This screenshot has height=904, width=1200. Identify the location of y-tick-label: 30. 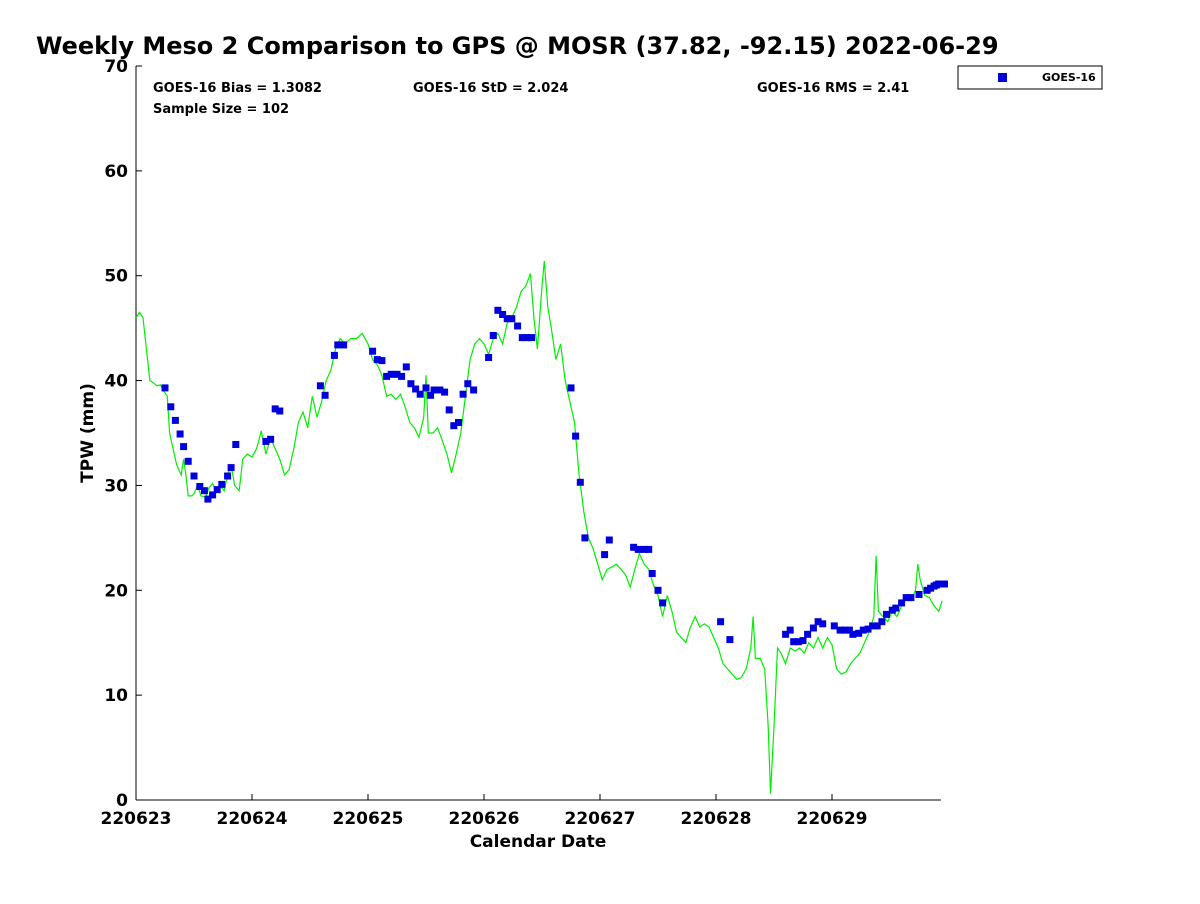
(116, 486).